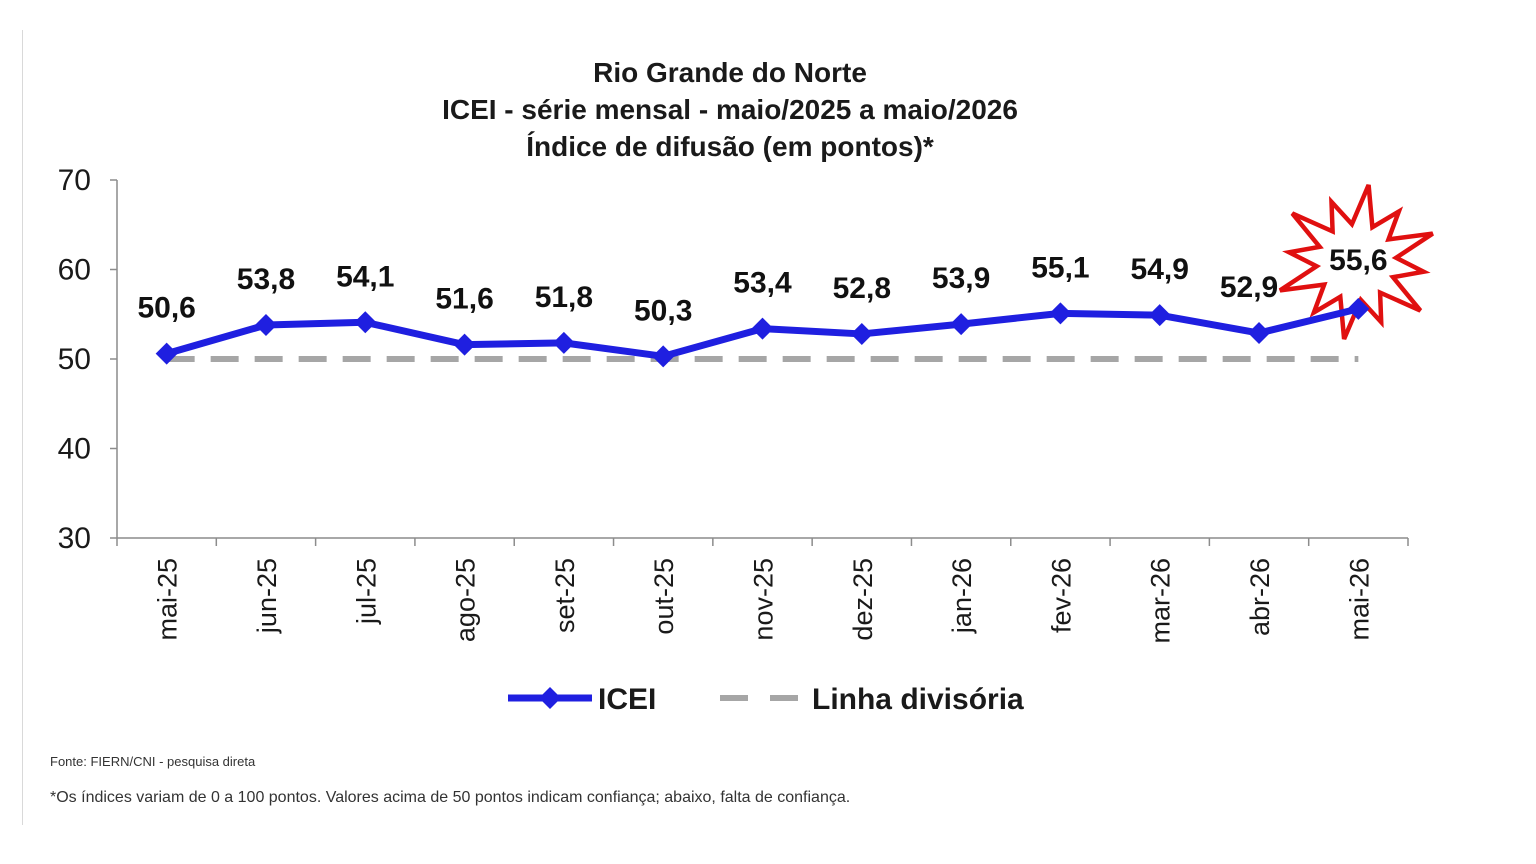  I want to click on data-label: 53,4, so click(762, 283).